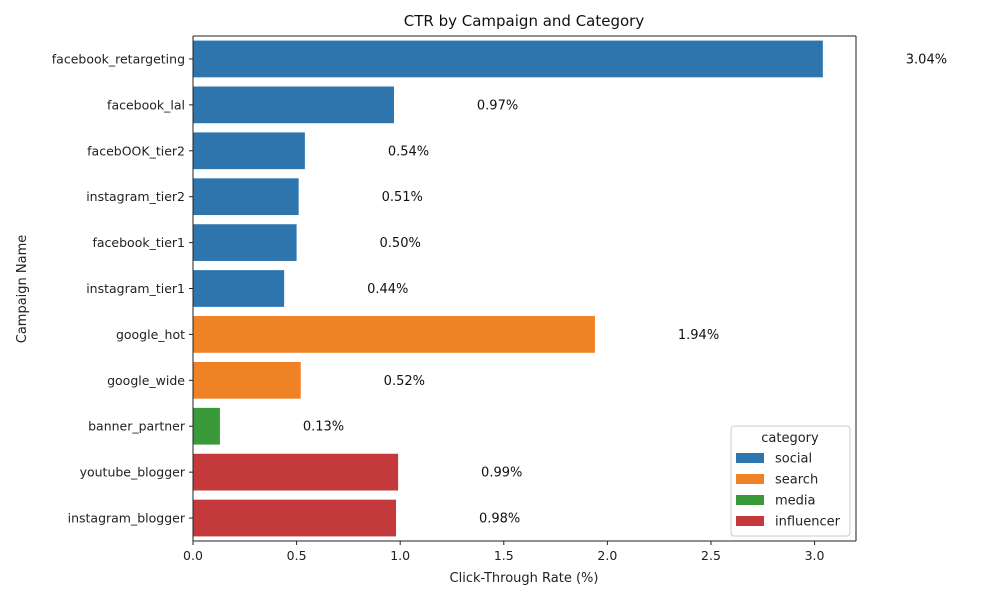  Describe the element at coordinates (150, 334) in the screenshot. I see `y-tick-label-google_hot: google_hot` at that location.